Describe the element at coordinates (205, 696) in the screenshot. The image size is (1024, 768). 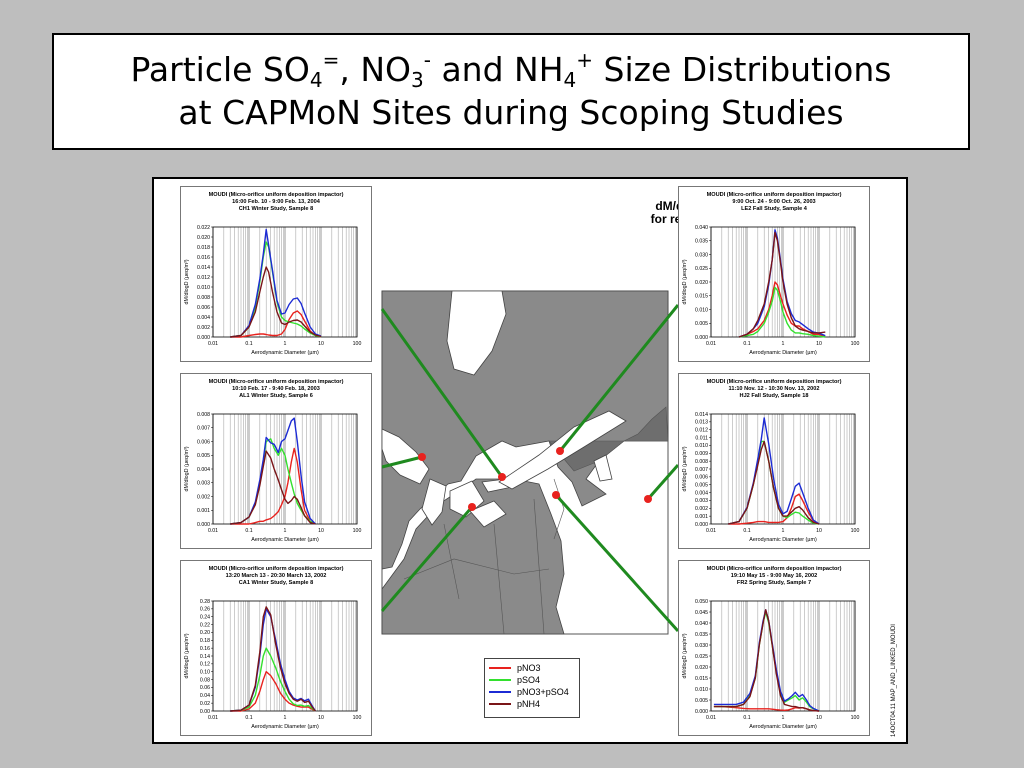
I see `y-tick-label: 0.04` at that location.